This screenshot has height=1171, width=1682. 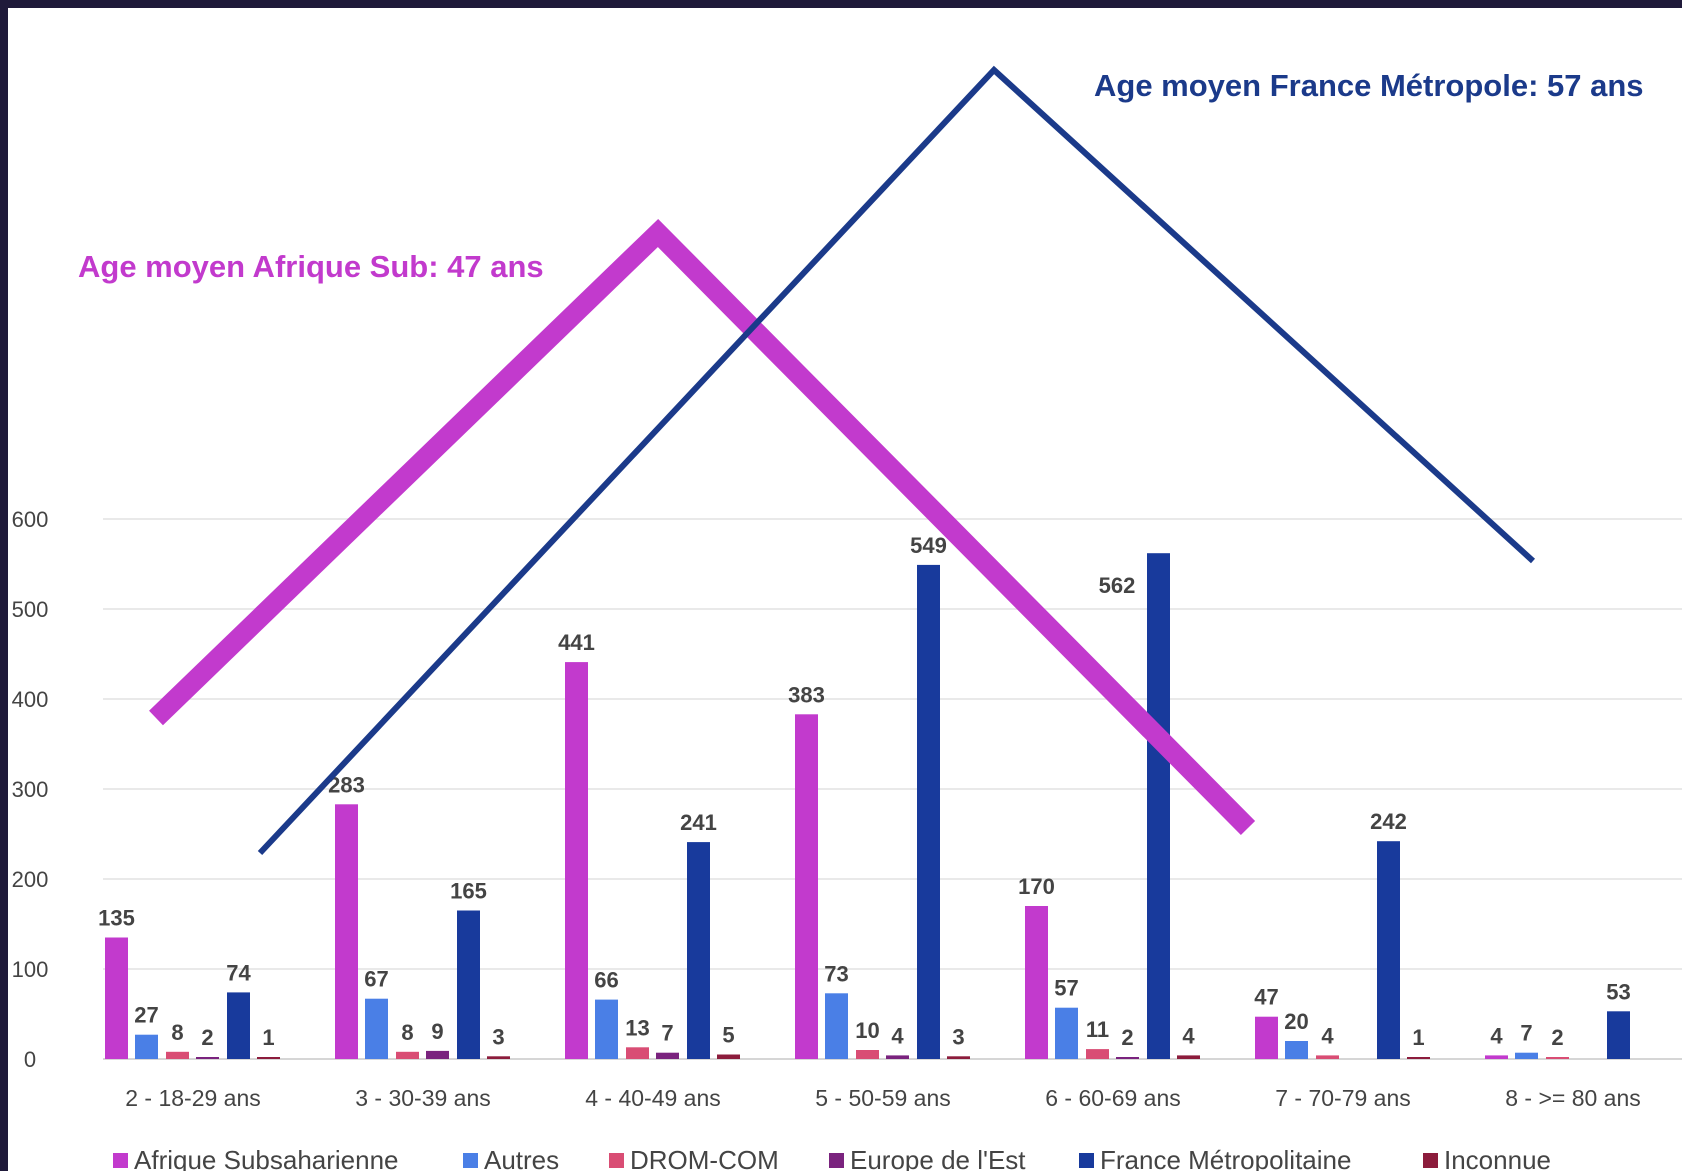 I want to click on data-label: 73, so click(x=836, y=973).